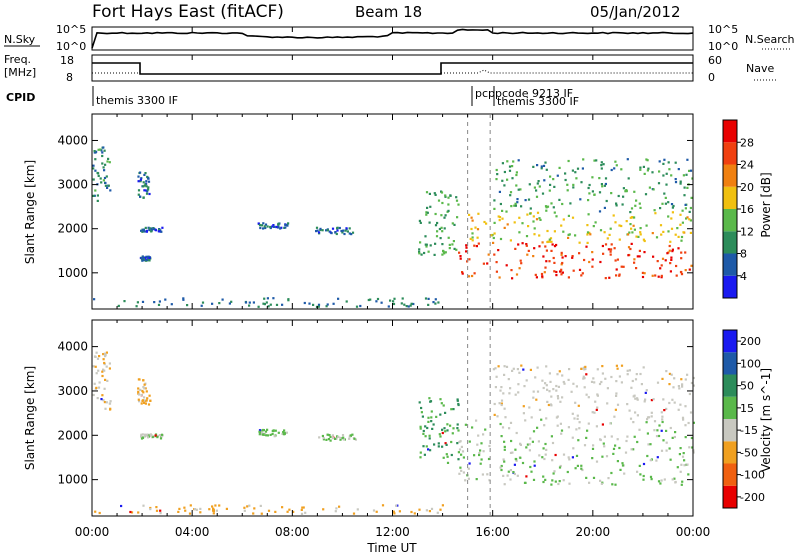 The image size is (800, 554). Describe the element at coordinates (635, 12) in the screenshot. I see `date-label: 05/Jan/2012` at that location.